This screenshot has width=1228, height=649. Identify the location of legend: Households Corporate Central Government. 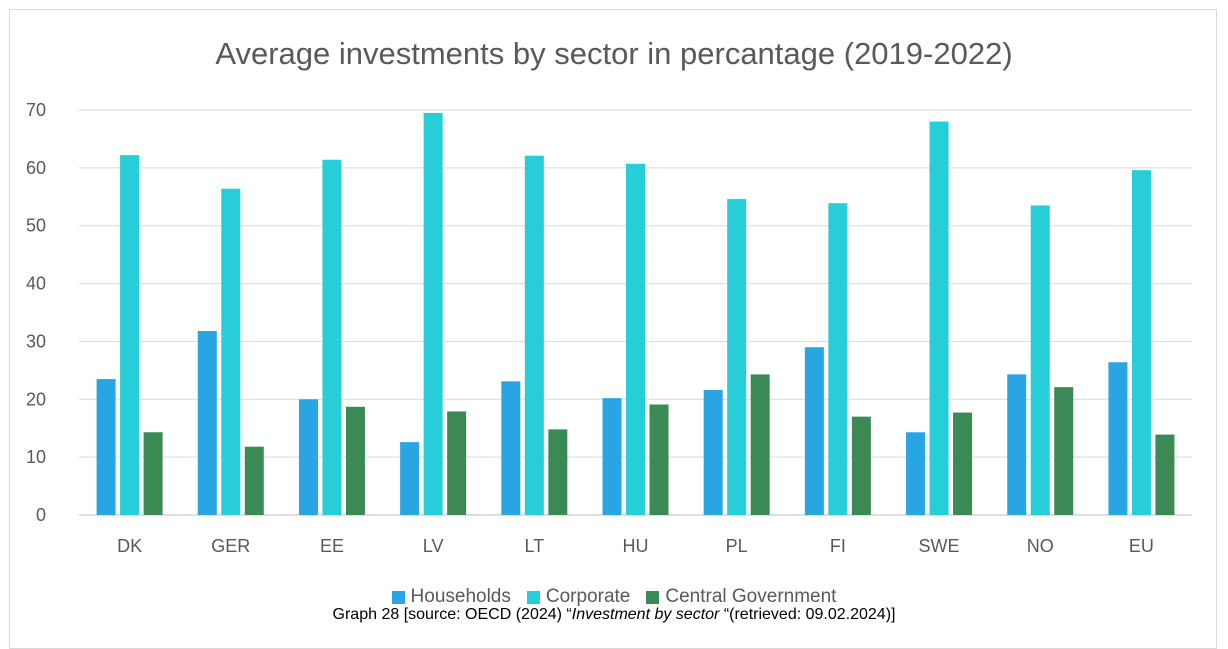
(614, 597).